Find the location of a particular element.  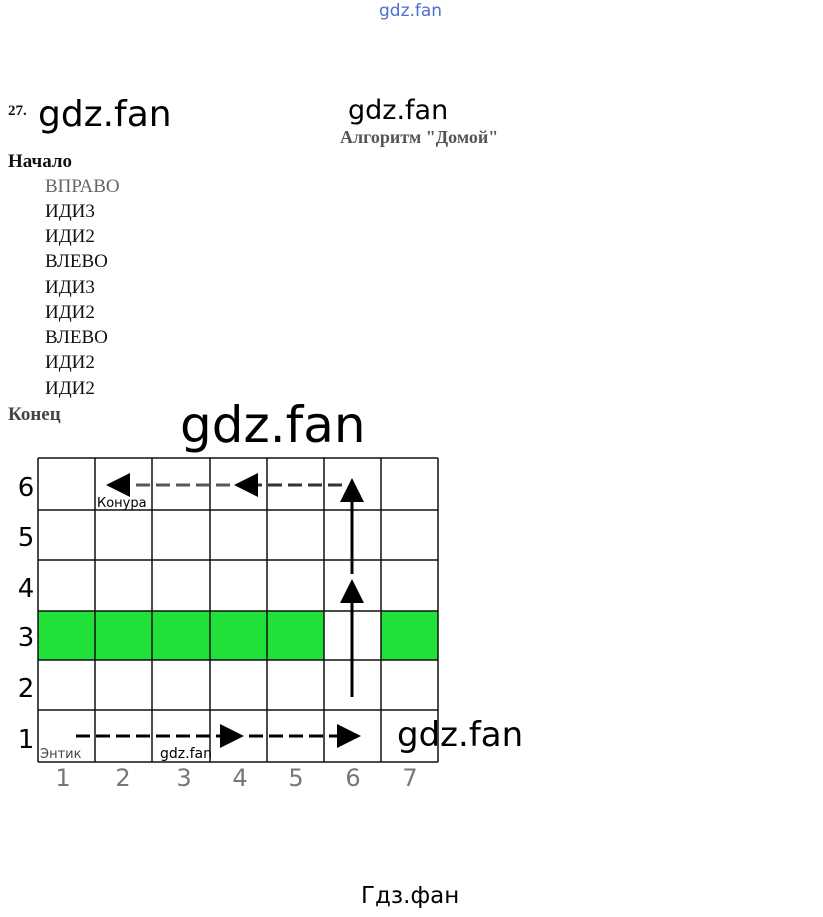

column-label: 2 is located at coordinates (122, 778).